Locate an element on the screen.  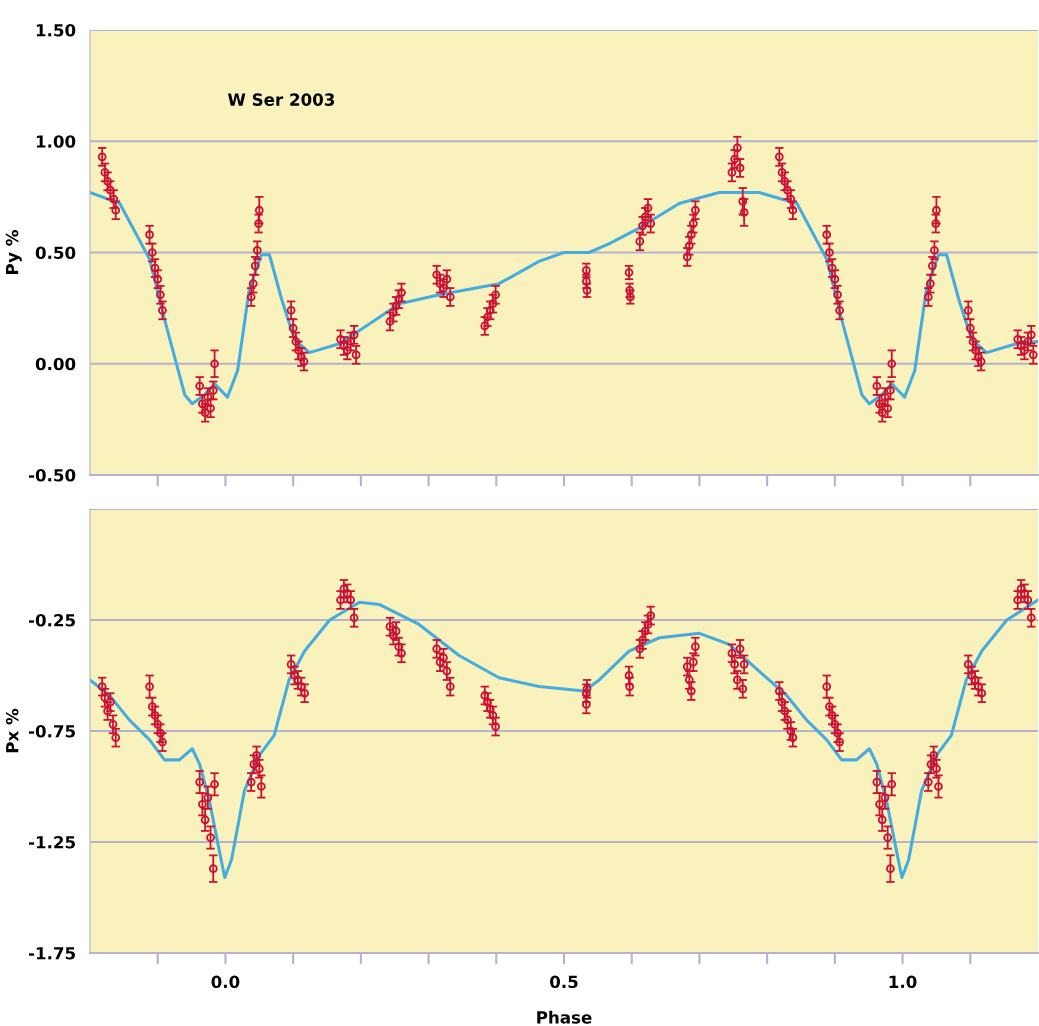
y-tick-label: -1.25 is located at coordinates (51, 842).